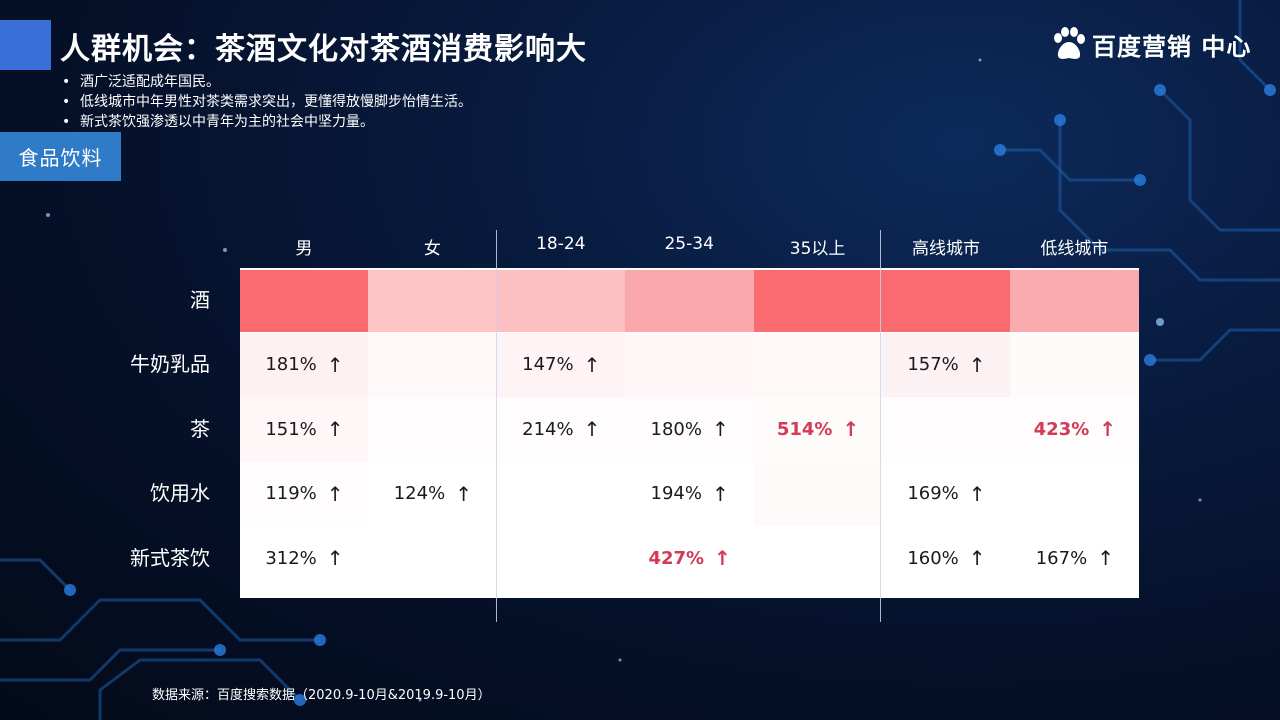  What do you see at coordinates (291, 558) in the screenshot?
I see `cell-value: 312%` at bounding box center [291, 558].